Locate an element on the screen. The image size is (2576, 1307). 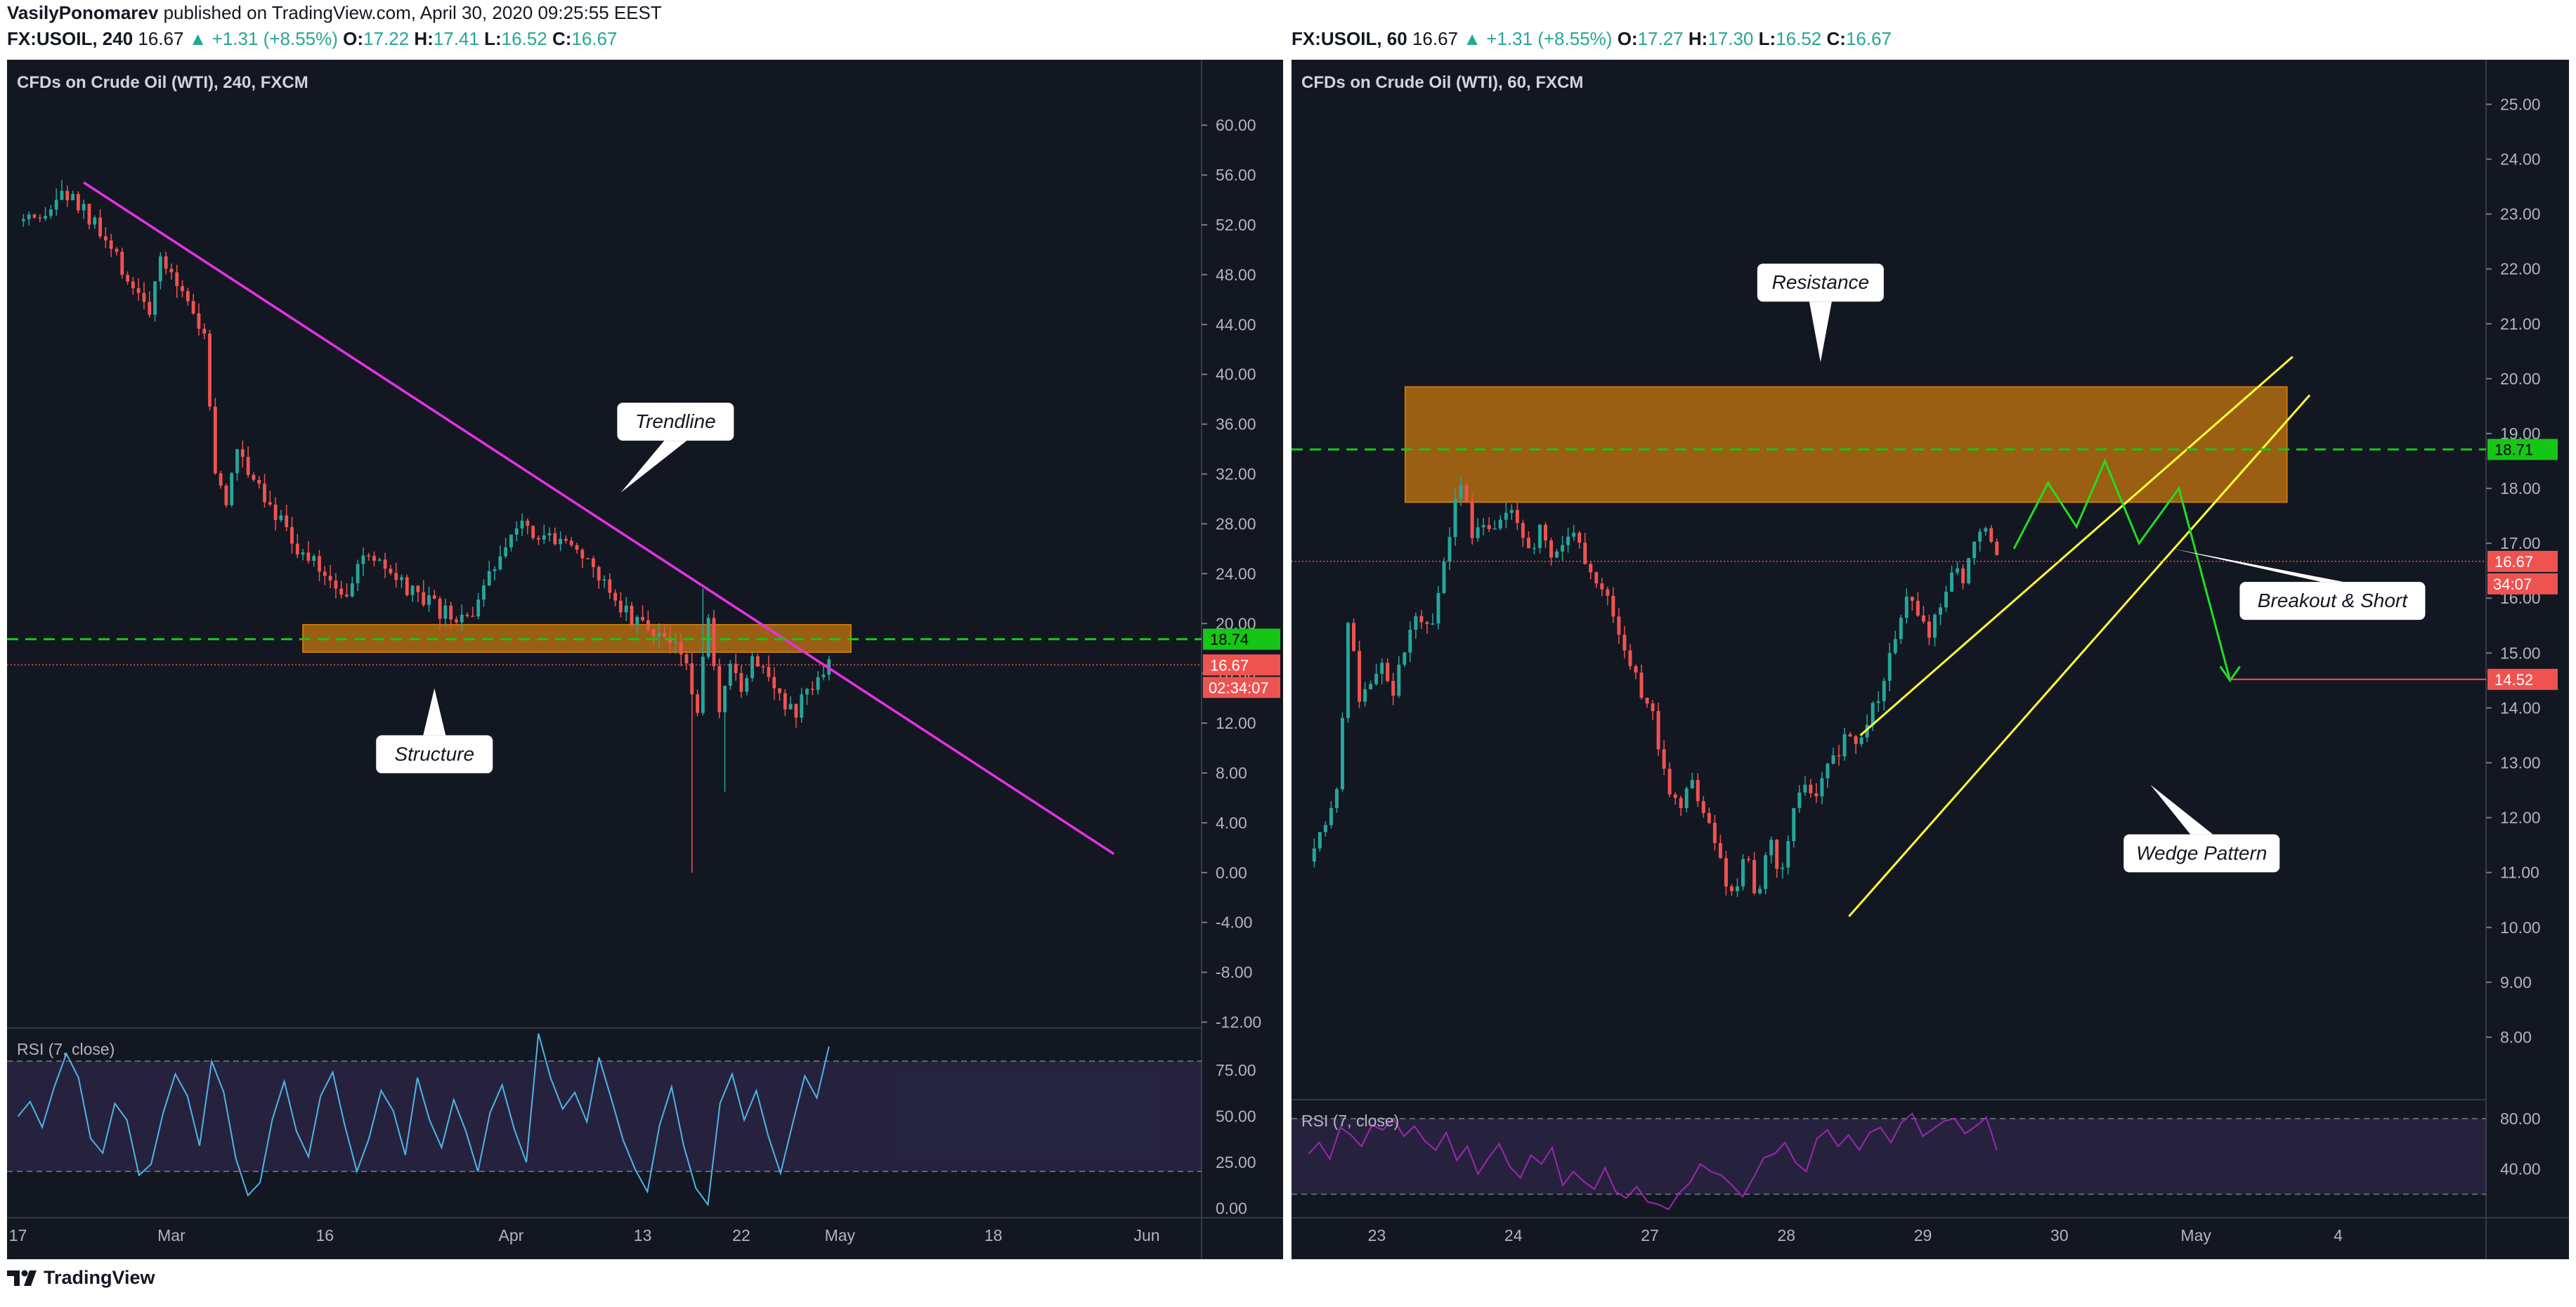
y-tick-label: 11.00 is located at coordinates (2519, 873).